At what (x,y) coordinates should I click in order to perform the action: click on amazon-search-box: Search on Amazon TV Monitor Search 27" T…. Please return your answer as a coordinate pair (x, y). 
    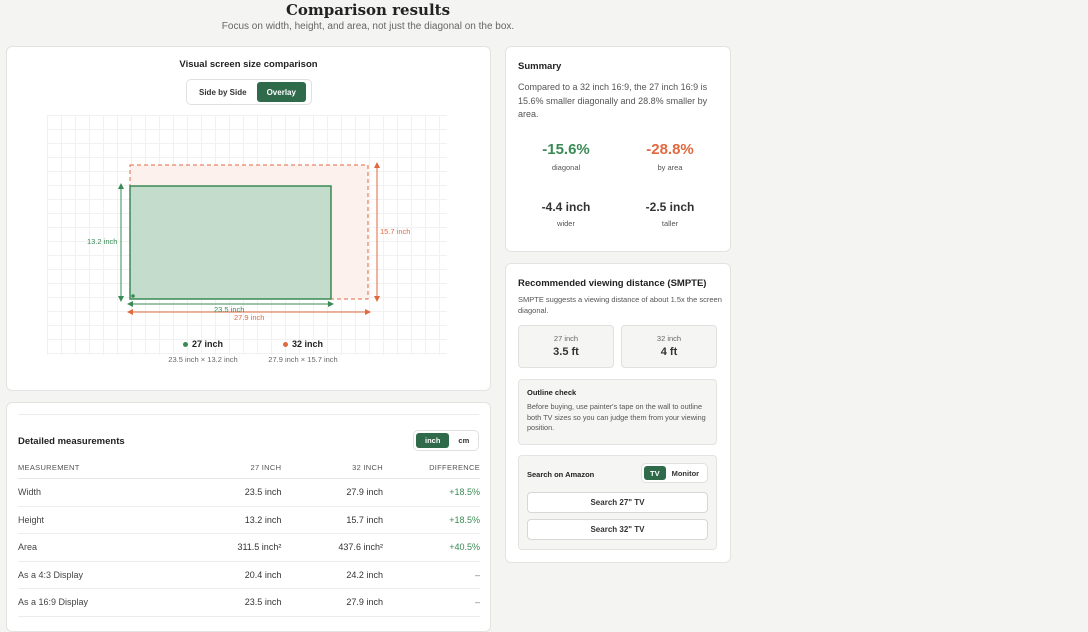
    Looking at the image, I should click on (617, 502).